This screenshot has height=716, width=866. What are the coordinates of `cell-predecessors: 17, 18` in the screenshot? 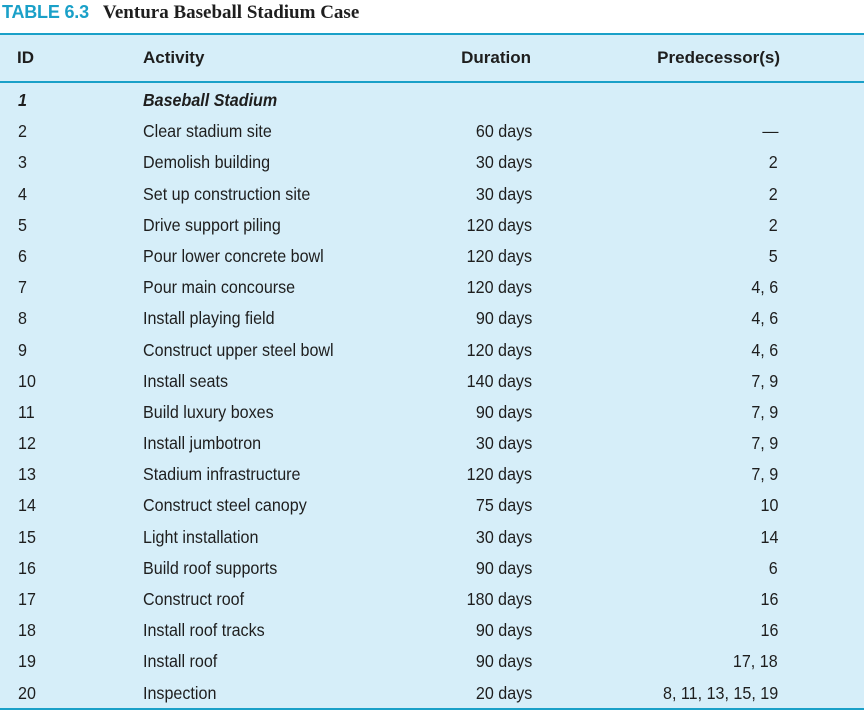 It's located at (755, 661).